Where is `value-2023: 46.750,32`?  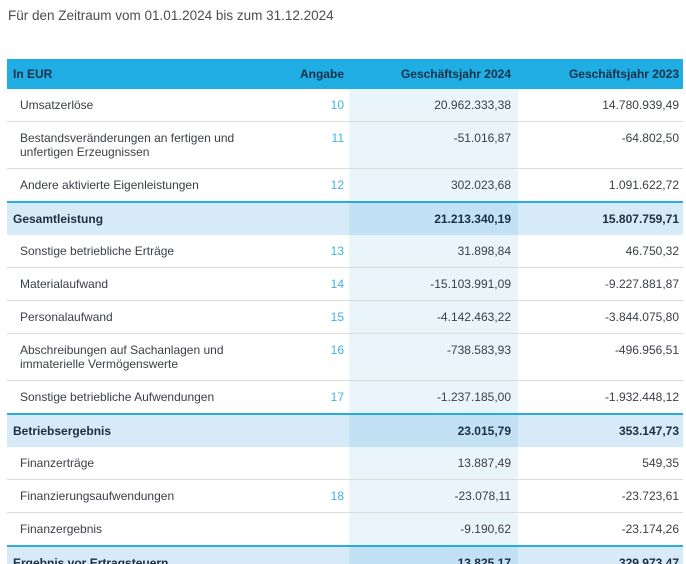
value-2023: 46.750,32 is located at coordinates (652, 251).